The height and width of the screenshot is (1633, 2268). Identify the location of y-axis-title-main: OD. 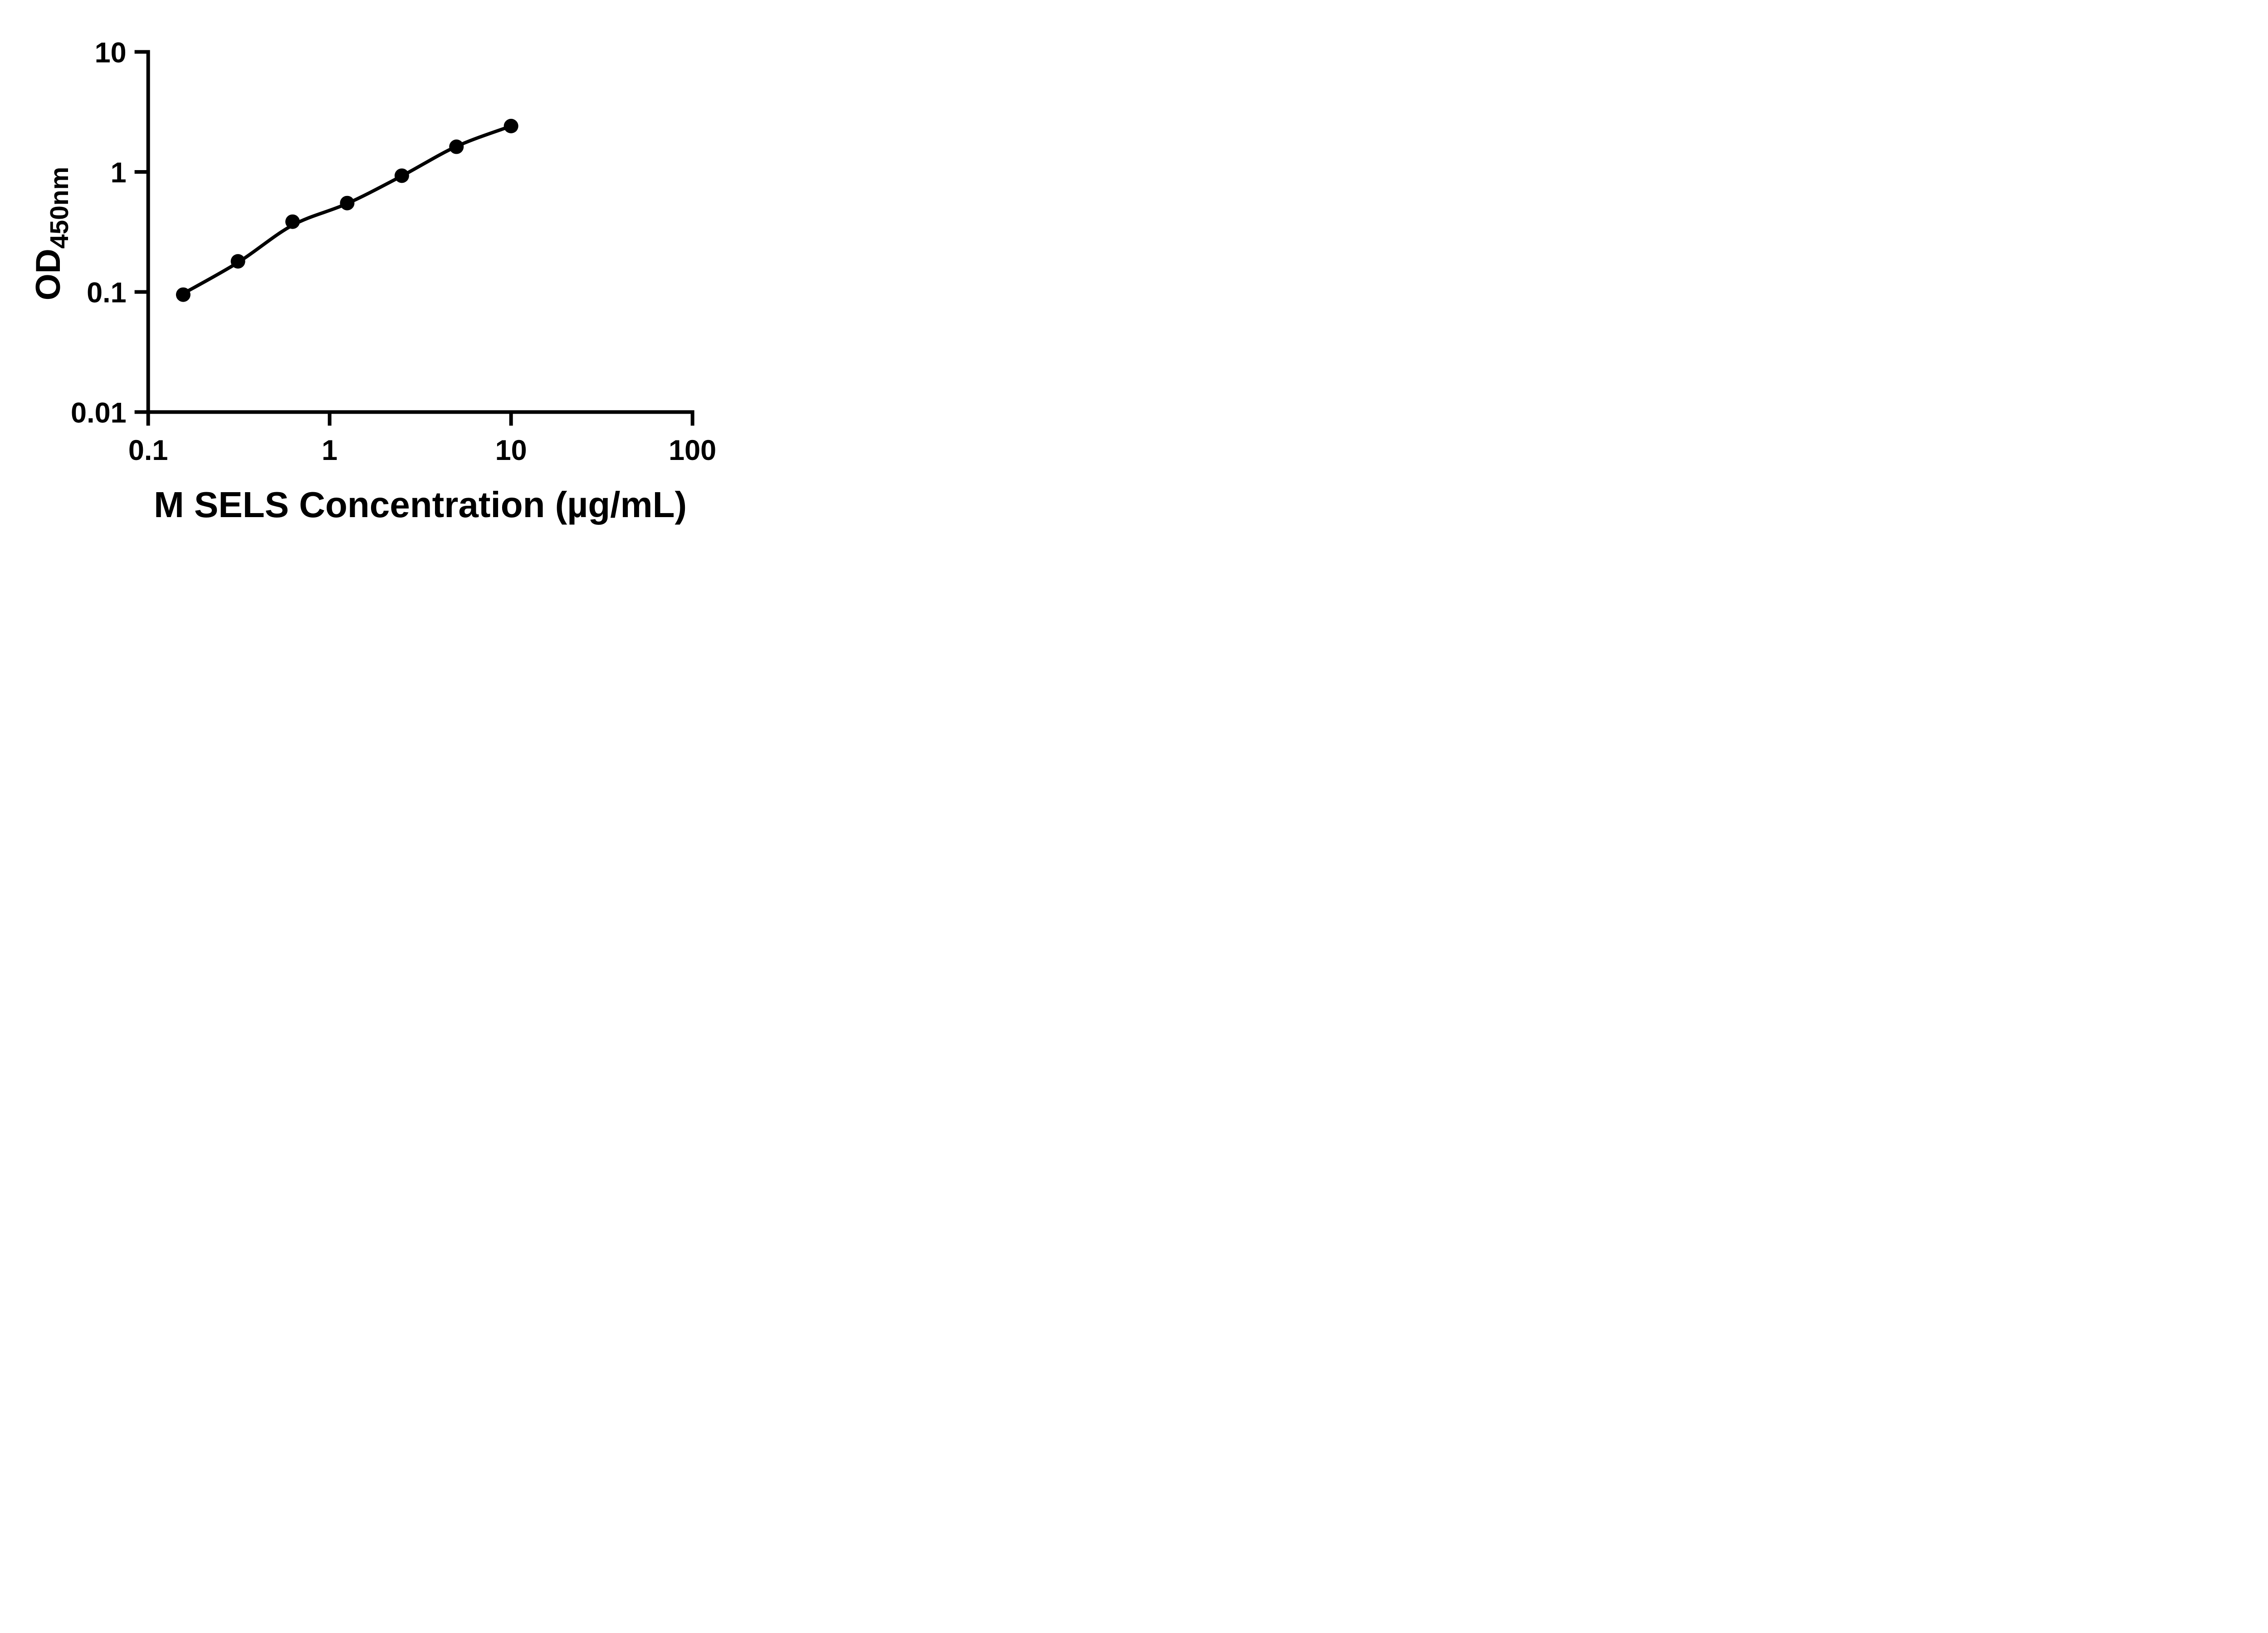
(49, 274).